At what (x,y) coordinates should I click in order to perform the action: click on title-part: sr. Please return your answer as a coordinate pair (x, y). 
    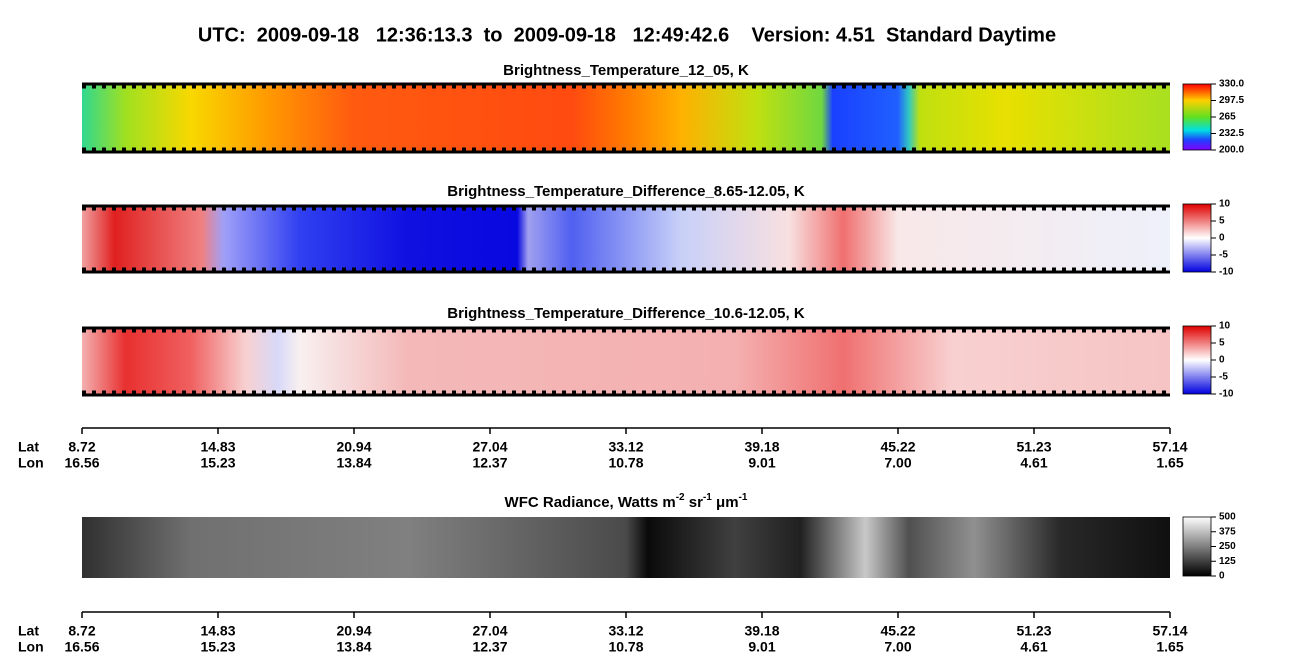
    Looking at the image, I should click on (694, 502).